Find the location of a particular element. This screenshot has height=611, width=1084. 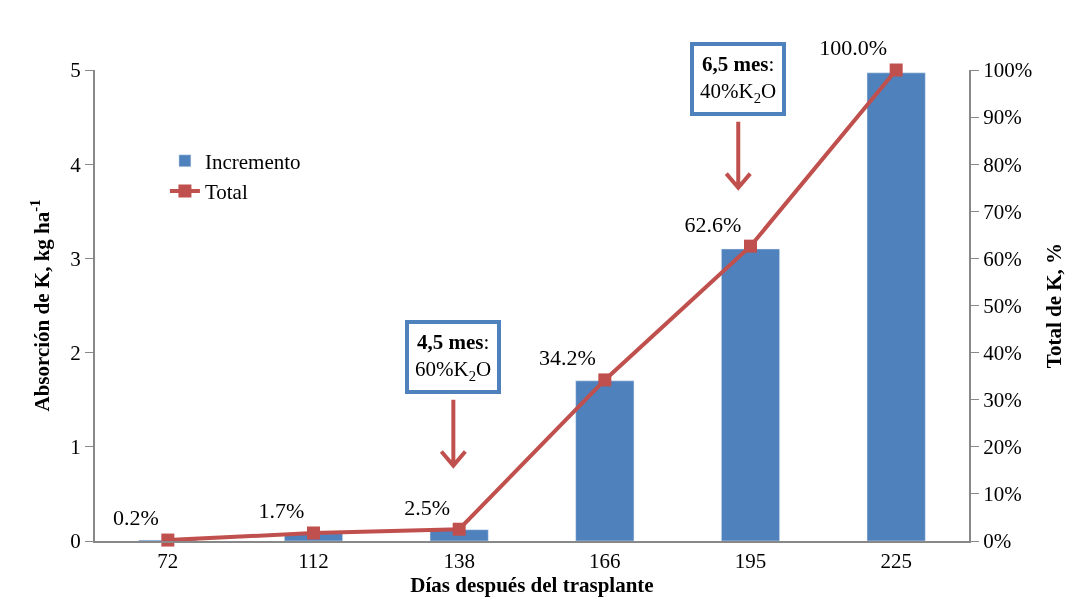

data-label: 2.5% is located at coordinates (427, 507).